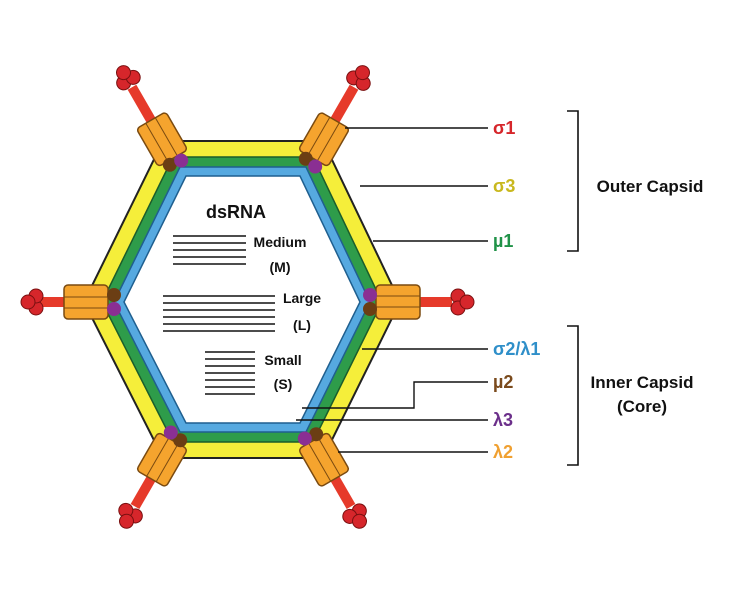 The width and height of the screenshot is (750, 600). What do you see at coordinates (642, 382) in the screenshot?
I see `inner-capsid-label: Inner Capsid` at bounding box center [642, 382].